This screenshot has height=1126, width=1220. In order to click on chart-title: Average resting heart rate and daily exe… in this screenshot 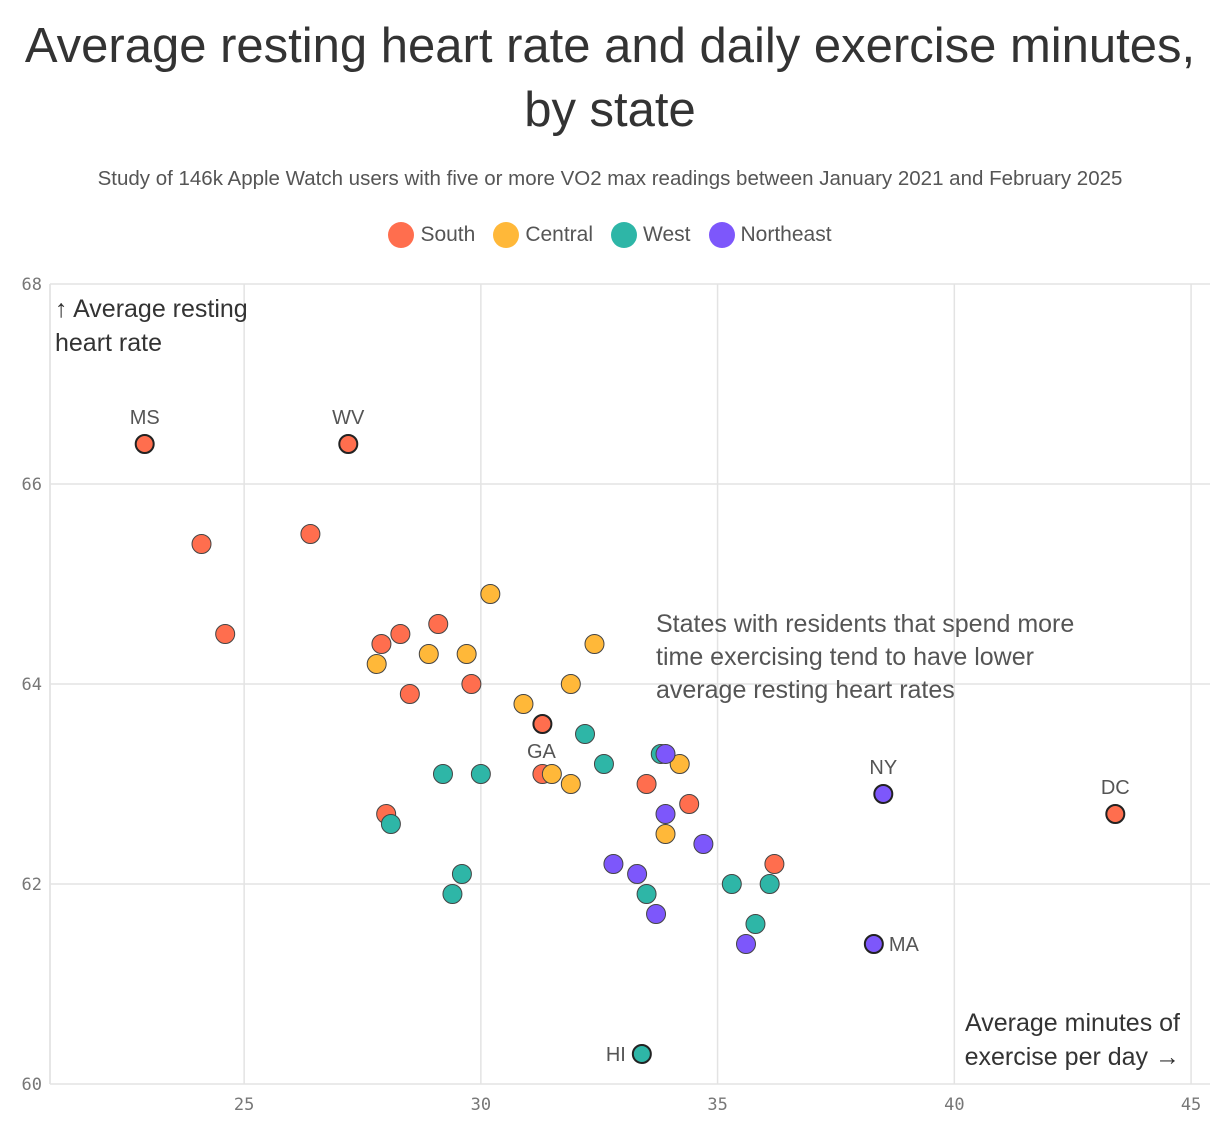, I will do `click(610, 78)`.